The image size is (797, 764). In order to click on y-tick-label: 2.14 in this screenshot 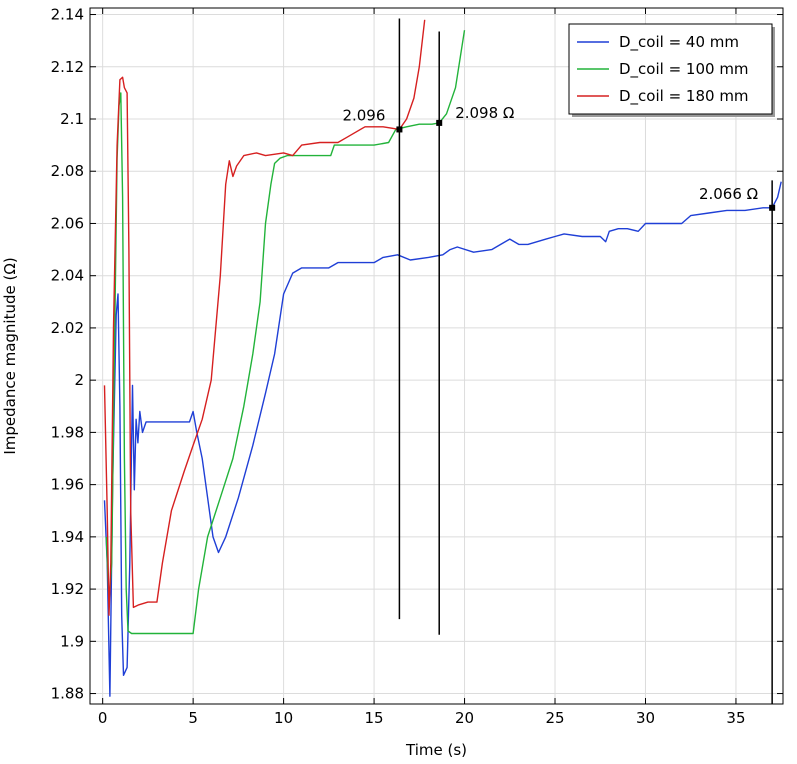, I will do `click(67, 15)`.